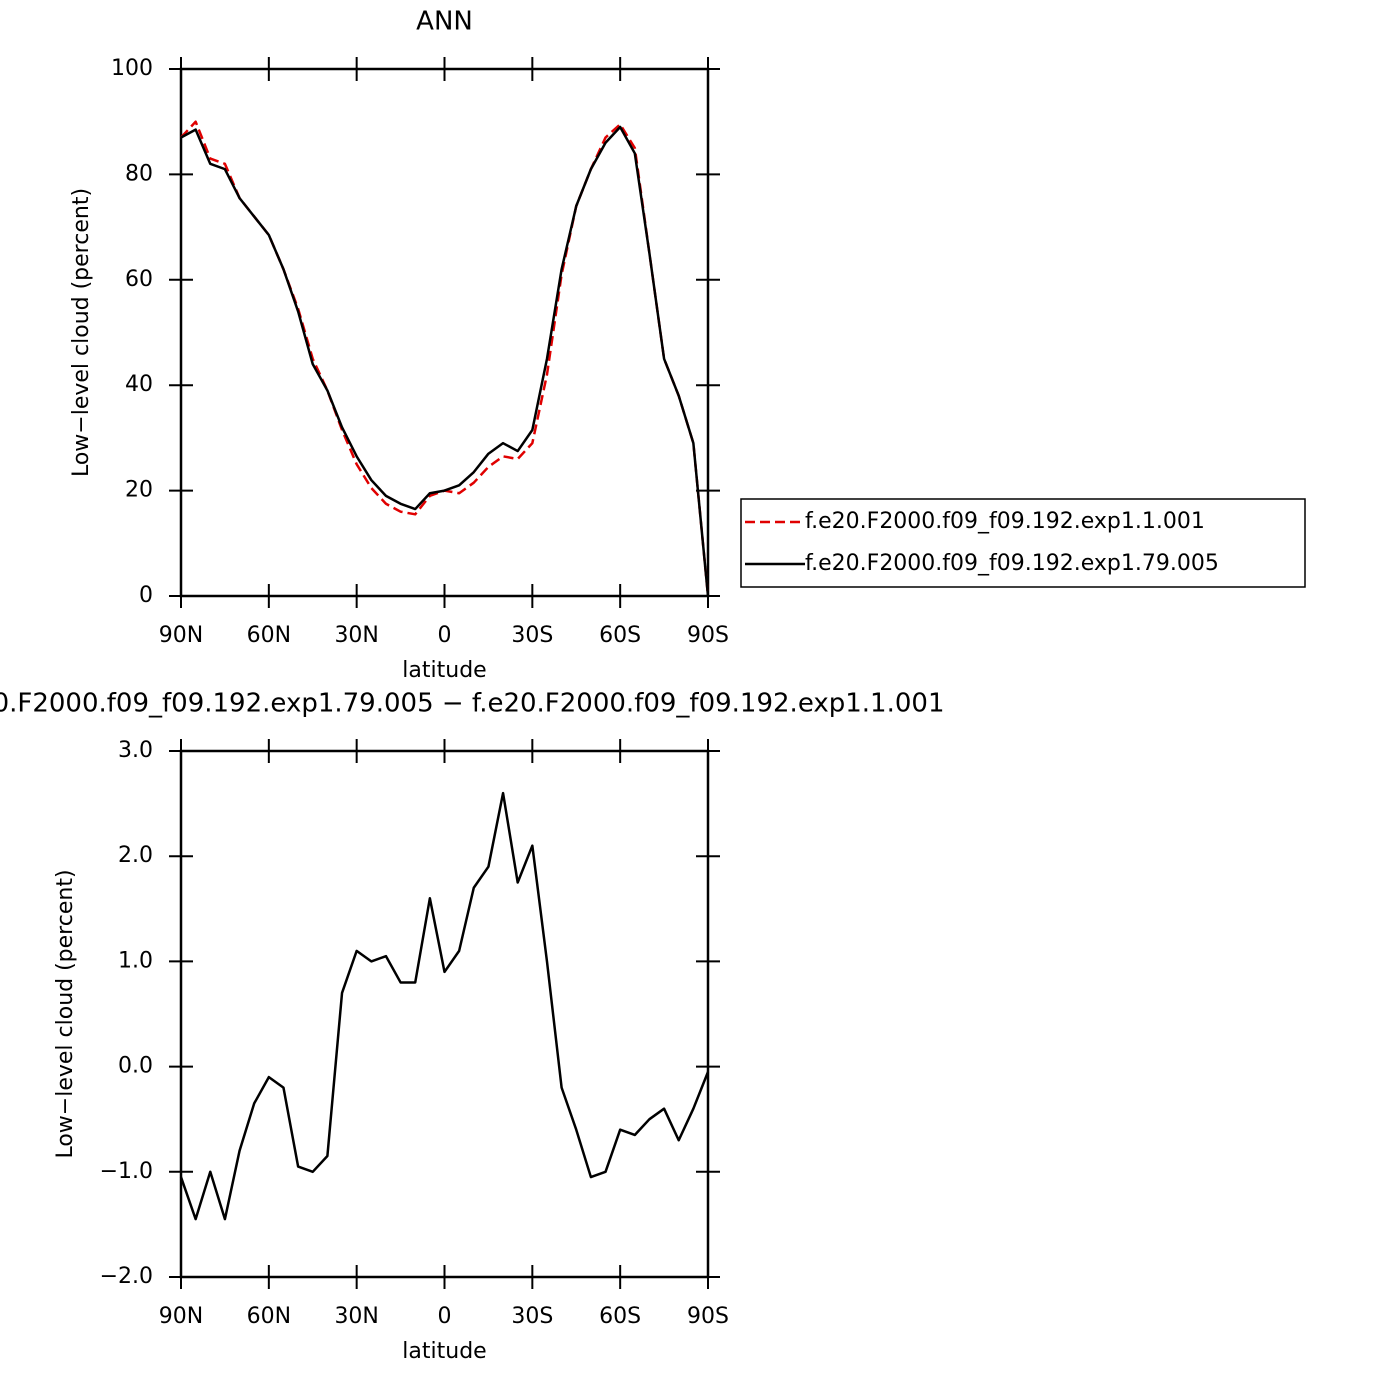 This screenshot has height=1374, width=1374. I want to click on y-tick-label: 100, so click(132, 68).